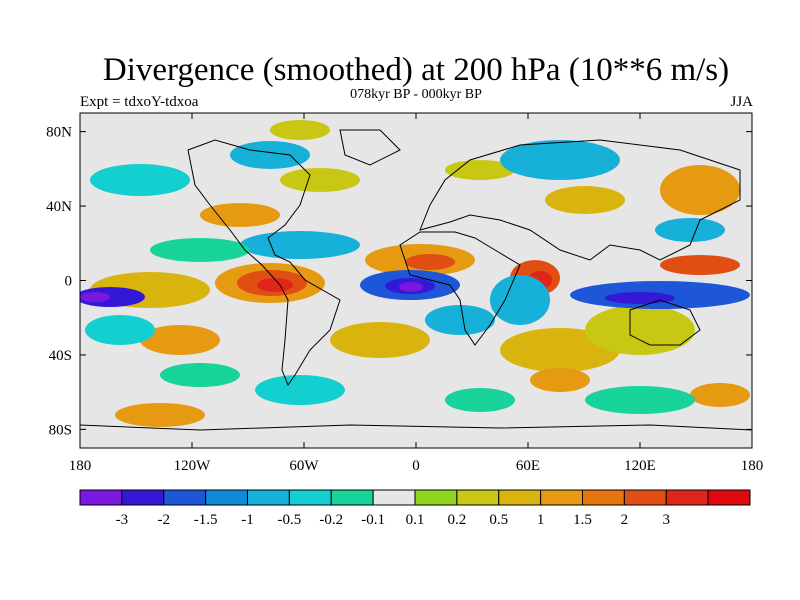 This screenshot has width=800, height=600. I want to click on y-tick-label: 80S, so click(60, 430).